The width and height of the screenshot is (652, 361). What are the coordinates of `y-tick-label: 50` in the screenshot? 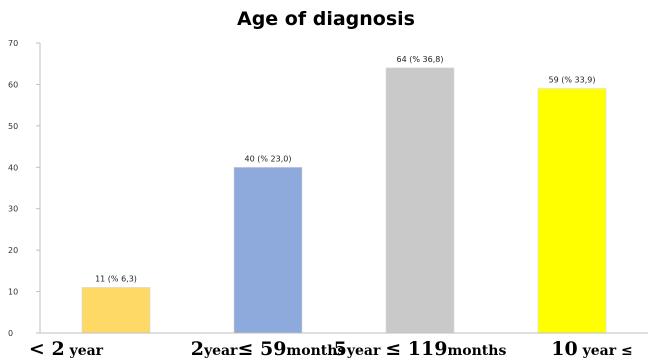 It's located at (13, 126).